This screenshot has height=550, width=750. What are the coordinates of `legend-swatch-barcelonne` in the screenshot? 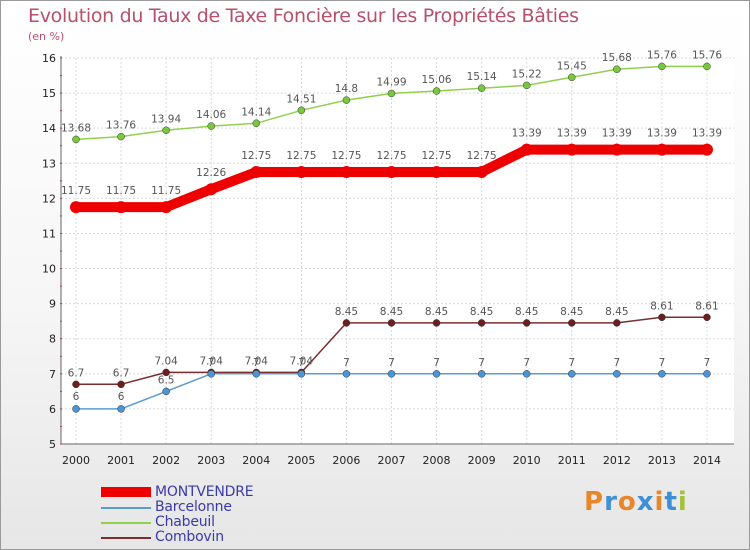 It's located at (126, 508).